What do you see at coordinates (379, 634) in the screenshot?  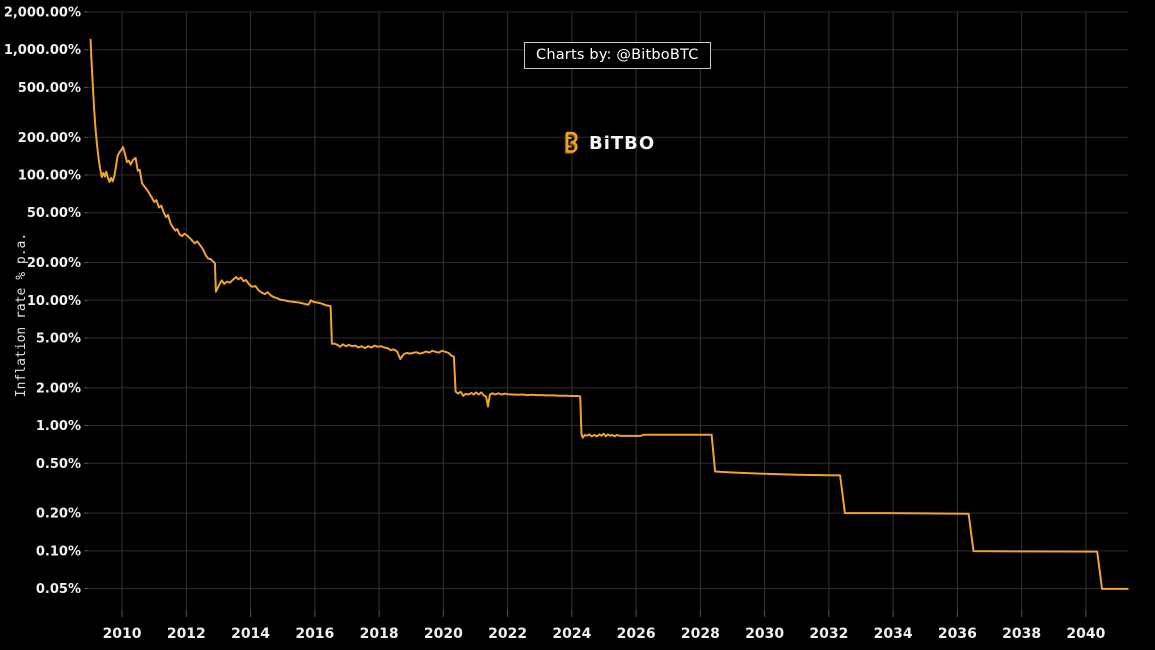 I see `x-tick-label: 2018` at bounding box center [379, 634].